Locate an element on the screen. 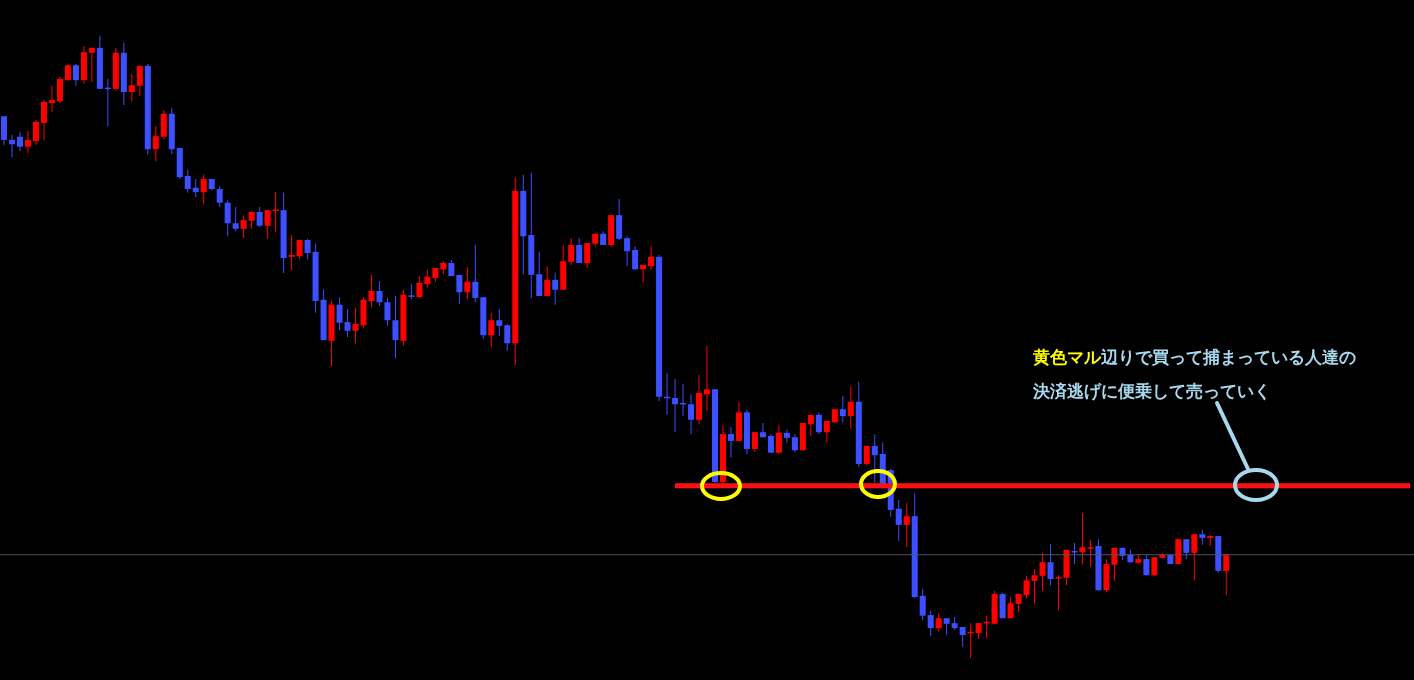 This screenshot has height=680, width=1414. annotation: 黄色マル is located at coordinates (1067, 357).